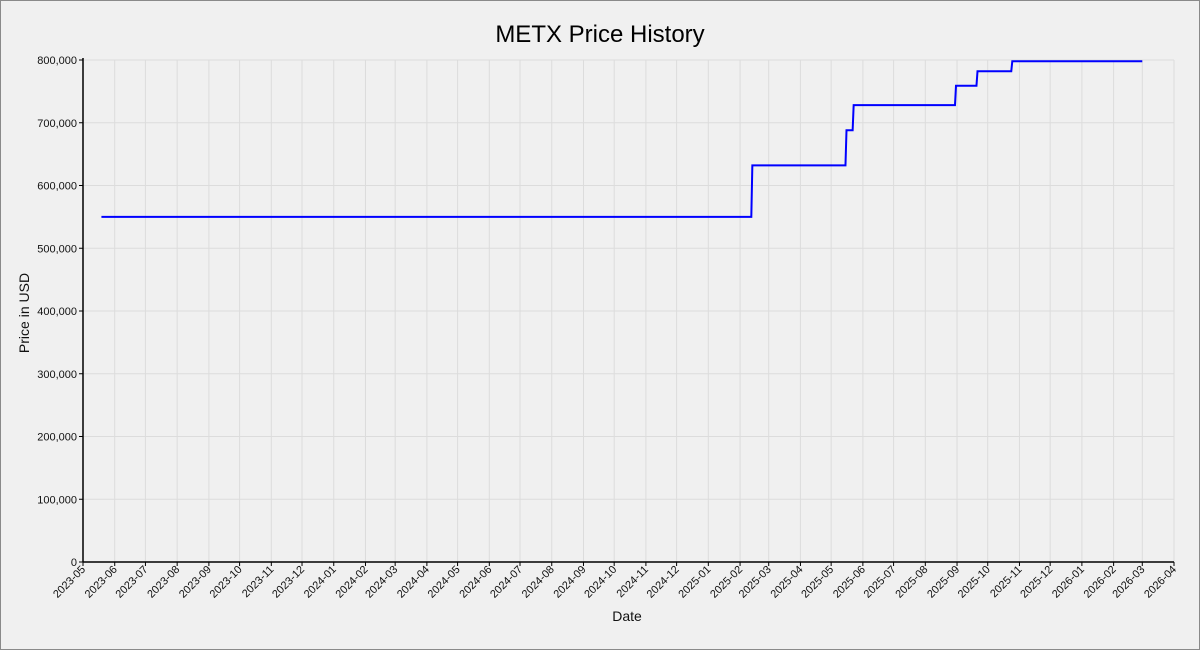  I want to click on x-tick-label: 2025-10, so click(974, 582).